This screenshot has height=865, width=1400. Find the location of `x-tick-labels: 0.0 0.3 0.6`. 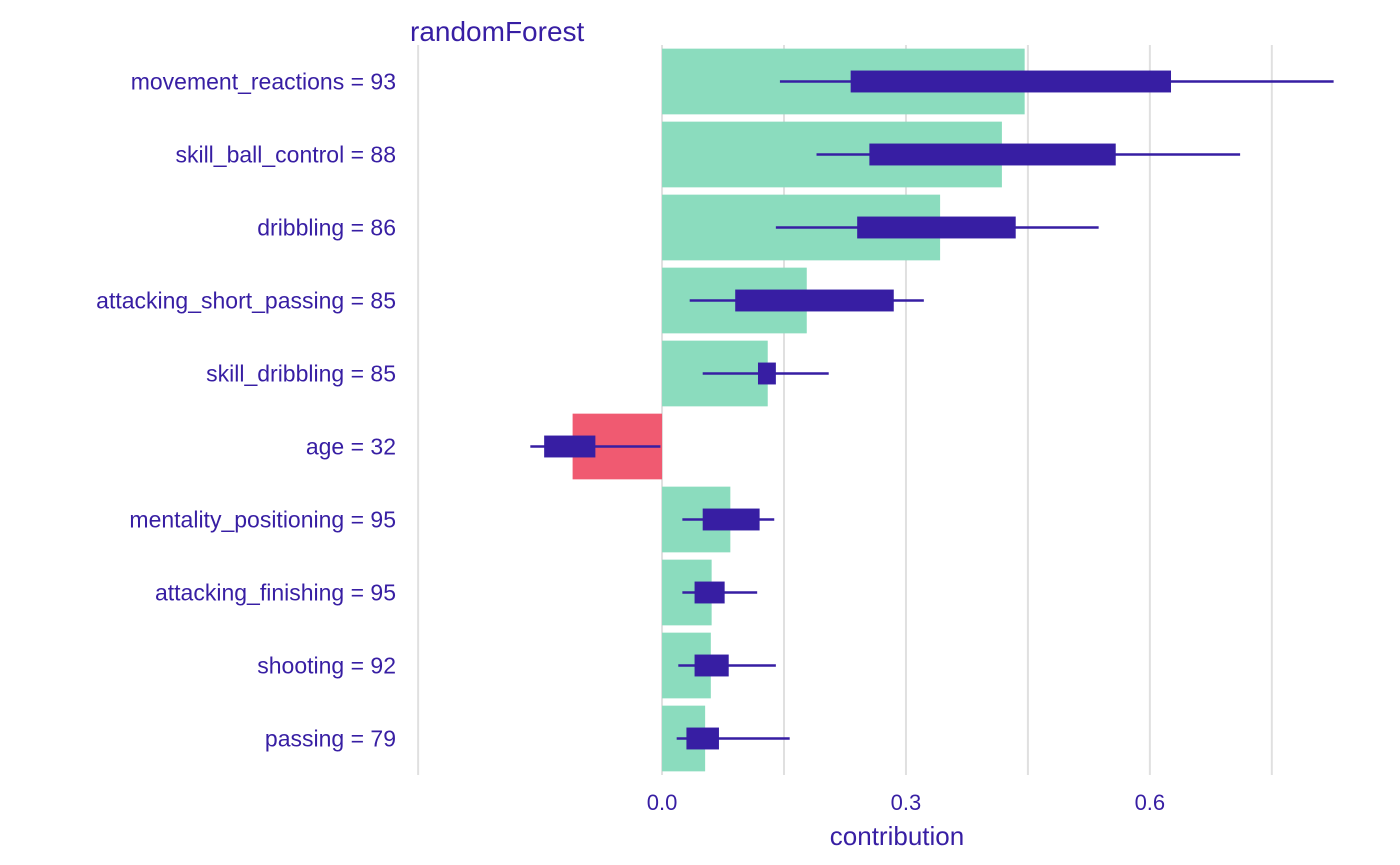

x-tick-labels: 0.0 0.3 0.6 is located at coordinates (906, 802).